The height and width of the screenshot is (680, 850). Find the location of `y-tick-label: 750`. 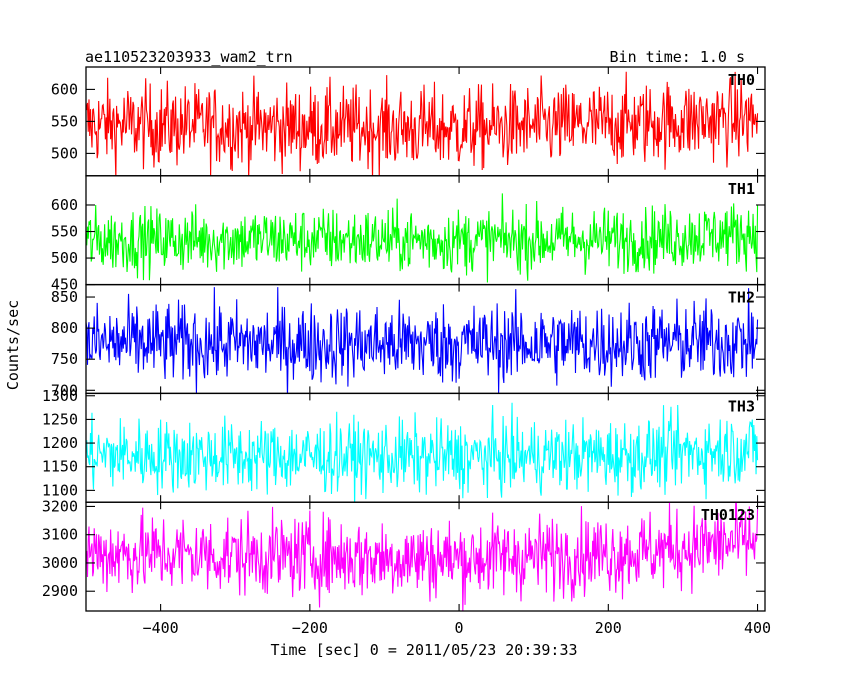

y-tick-label: 750 is located at coordinates (64, 359).